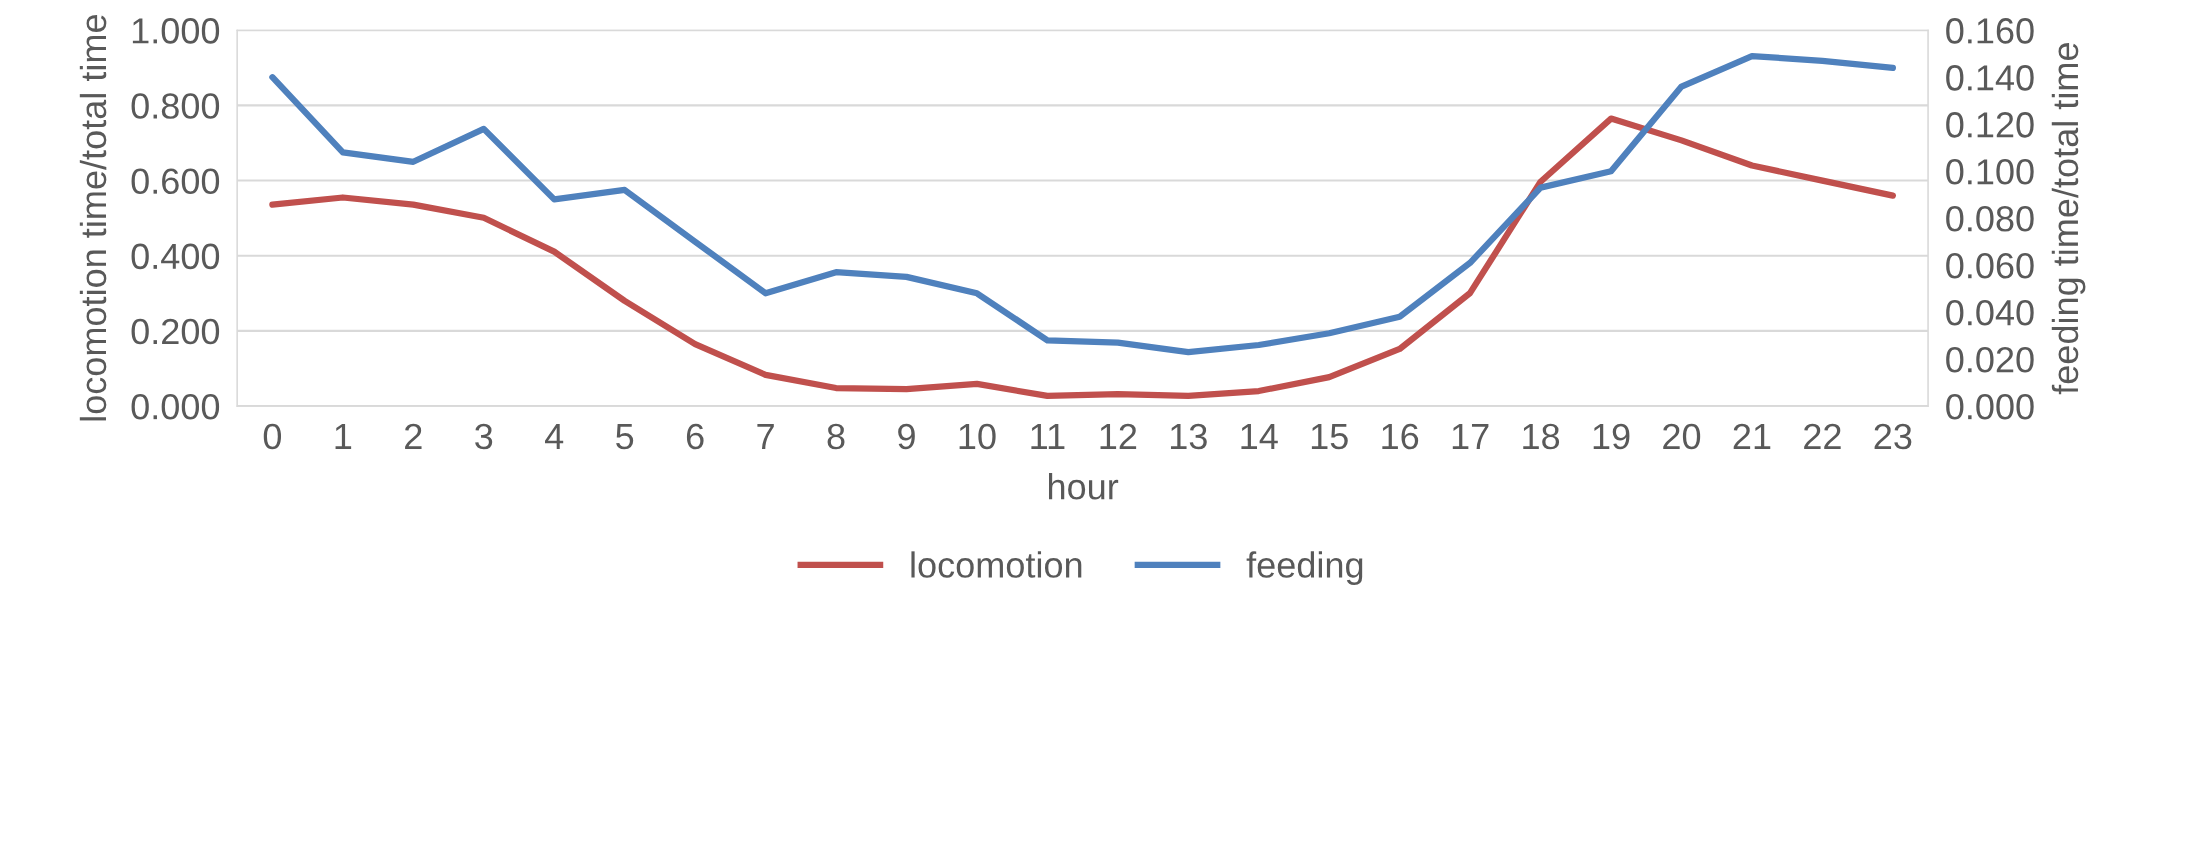 This screenshot has width=2196, height=864. What do you see at coordinates (1990, 219) in the screenshot?
I see `y2-tick-label: 0.080` at bounding box center [1990, 219].